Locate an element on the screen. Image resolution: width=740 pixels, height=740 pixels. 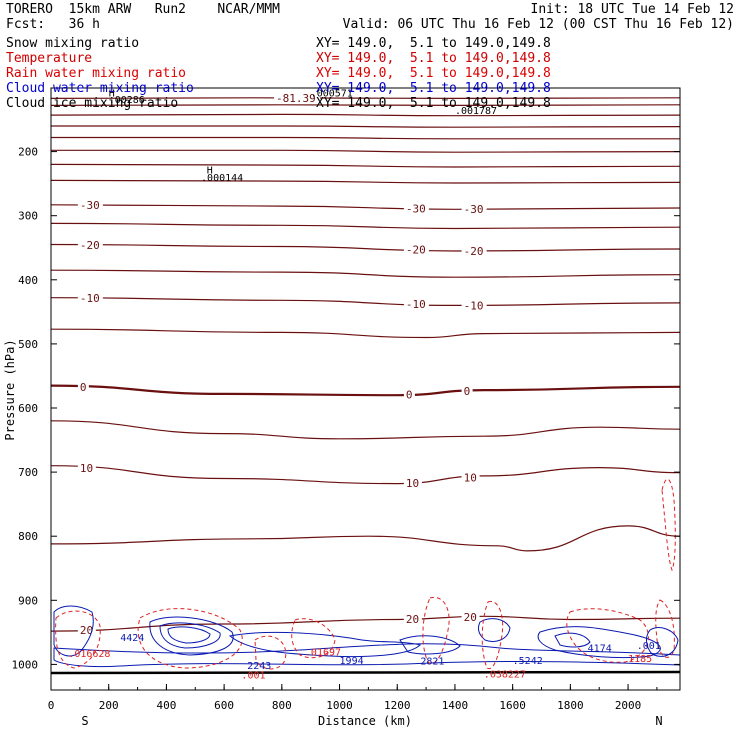
y-tick-label: 800 is located at coordinates (28, 536).